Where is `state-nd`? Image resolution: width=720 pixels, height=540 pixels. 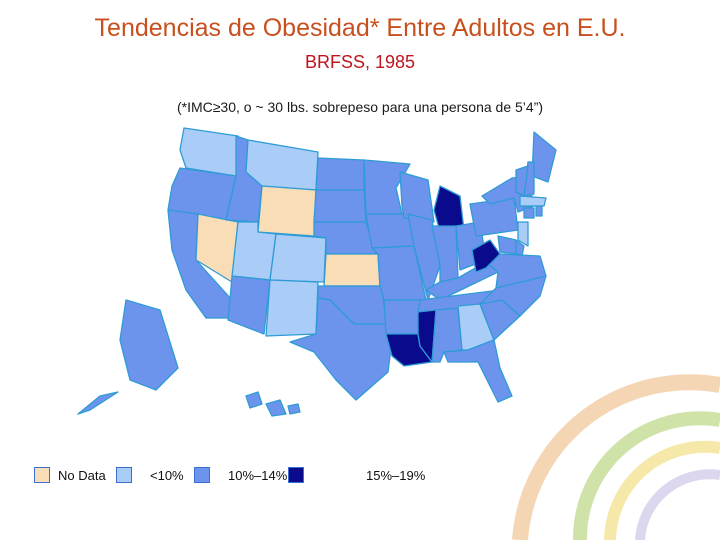
state-nd is located at coordinates (340, 174).